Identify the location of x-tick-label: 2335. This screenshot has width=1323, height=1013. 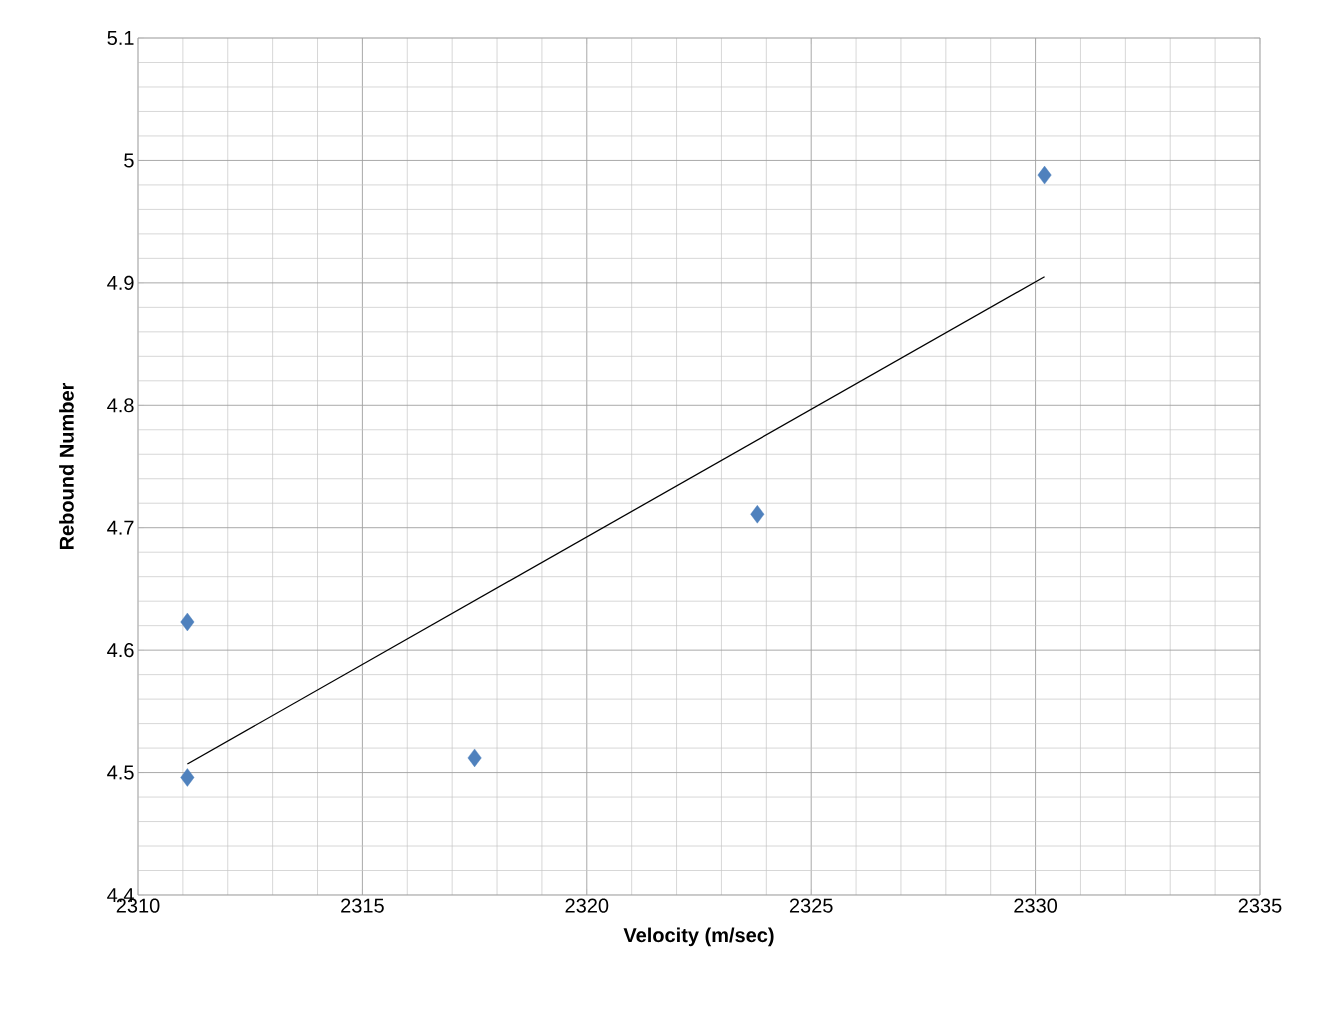
(1260, 905).